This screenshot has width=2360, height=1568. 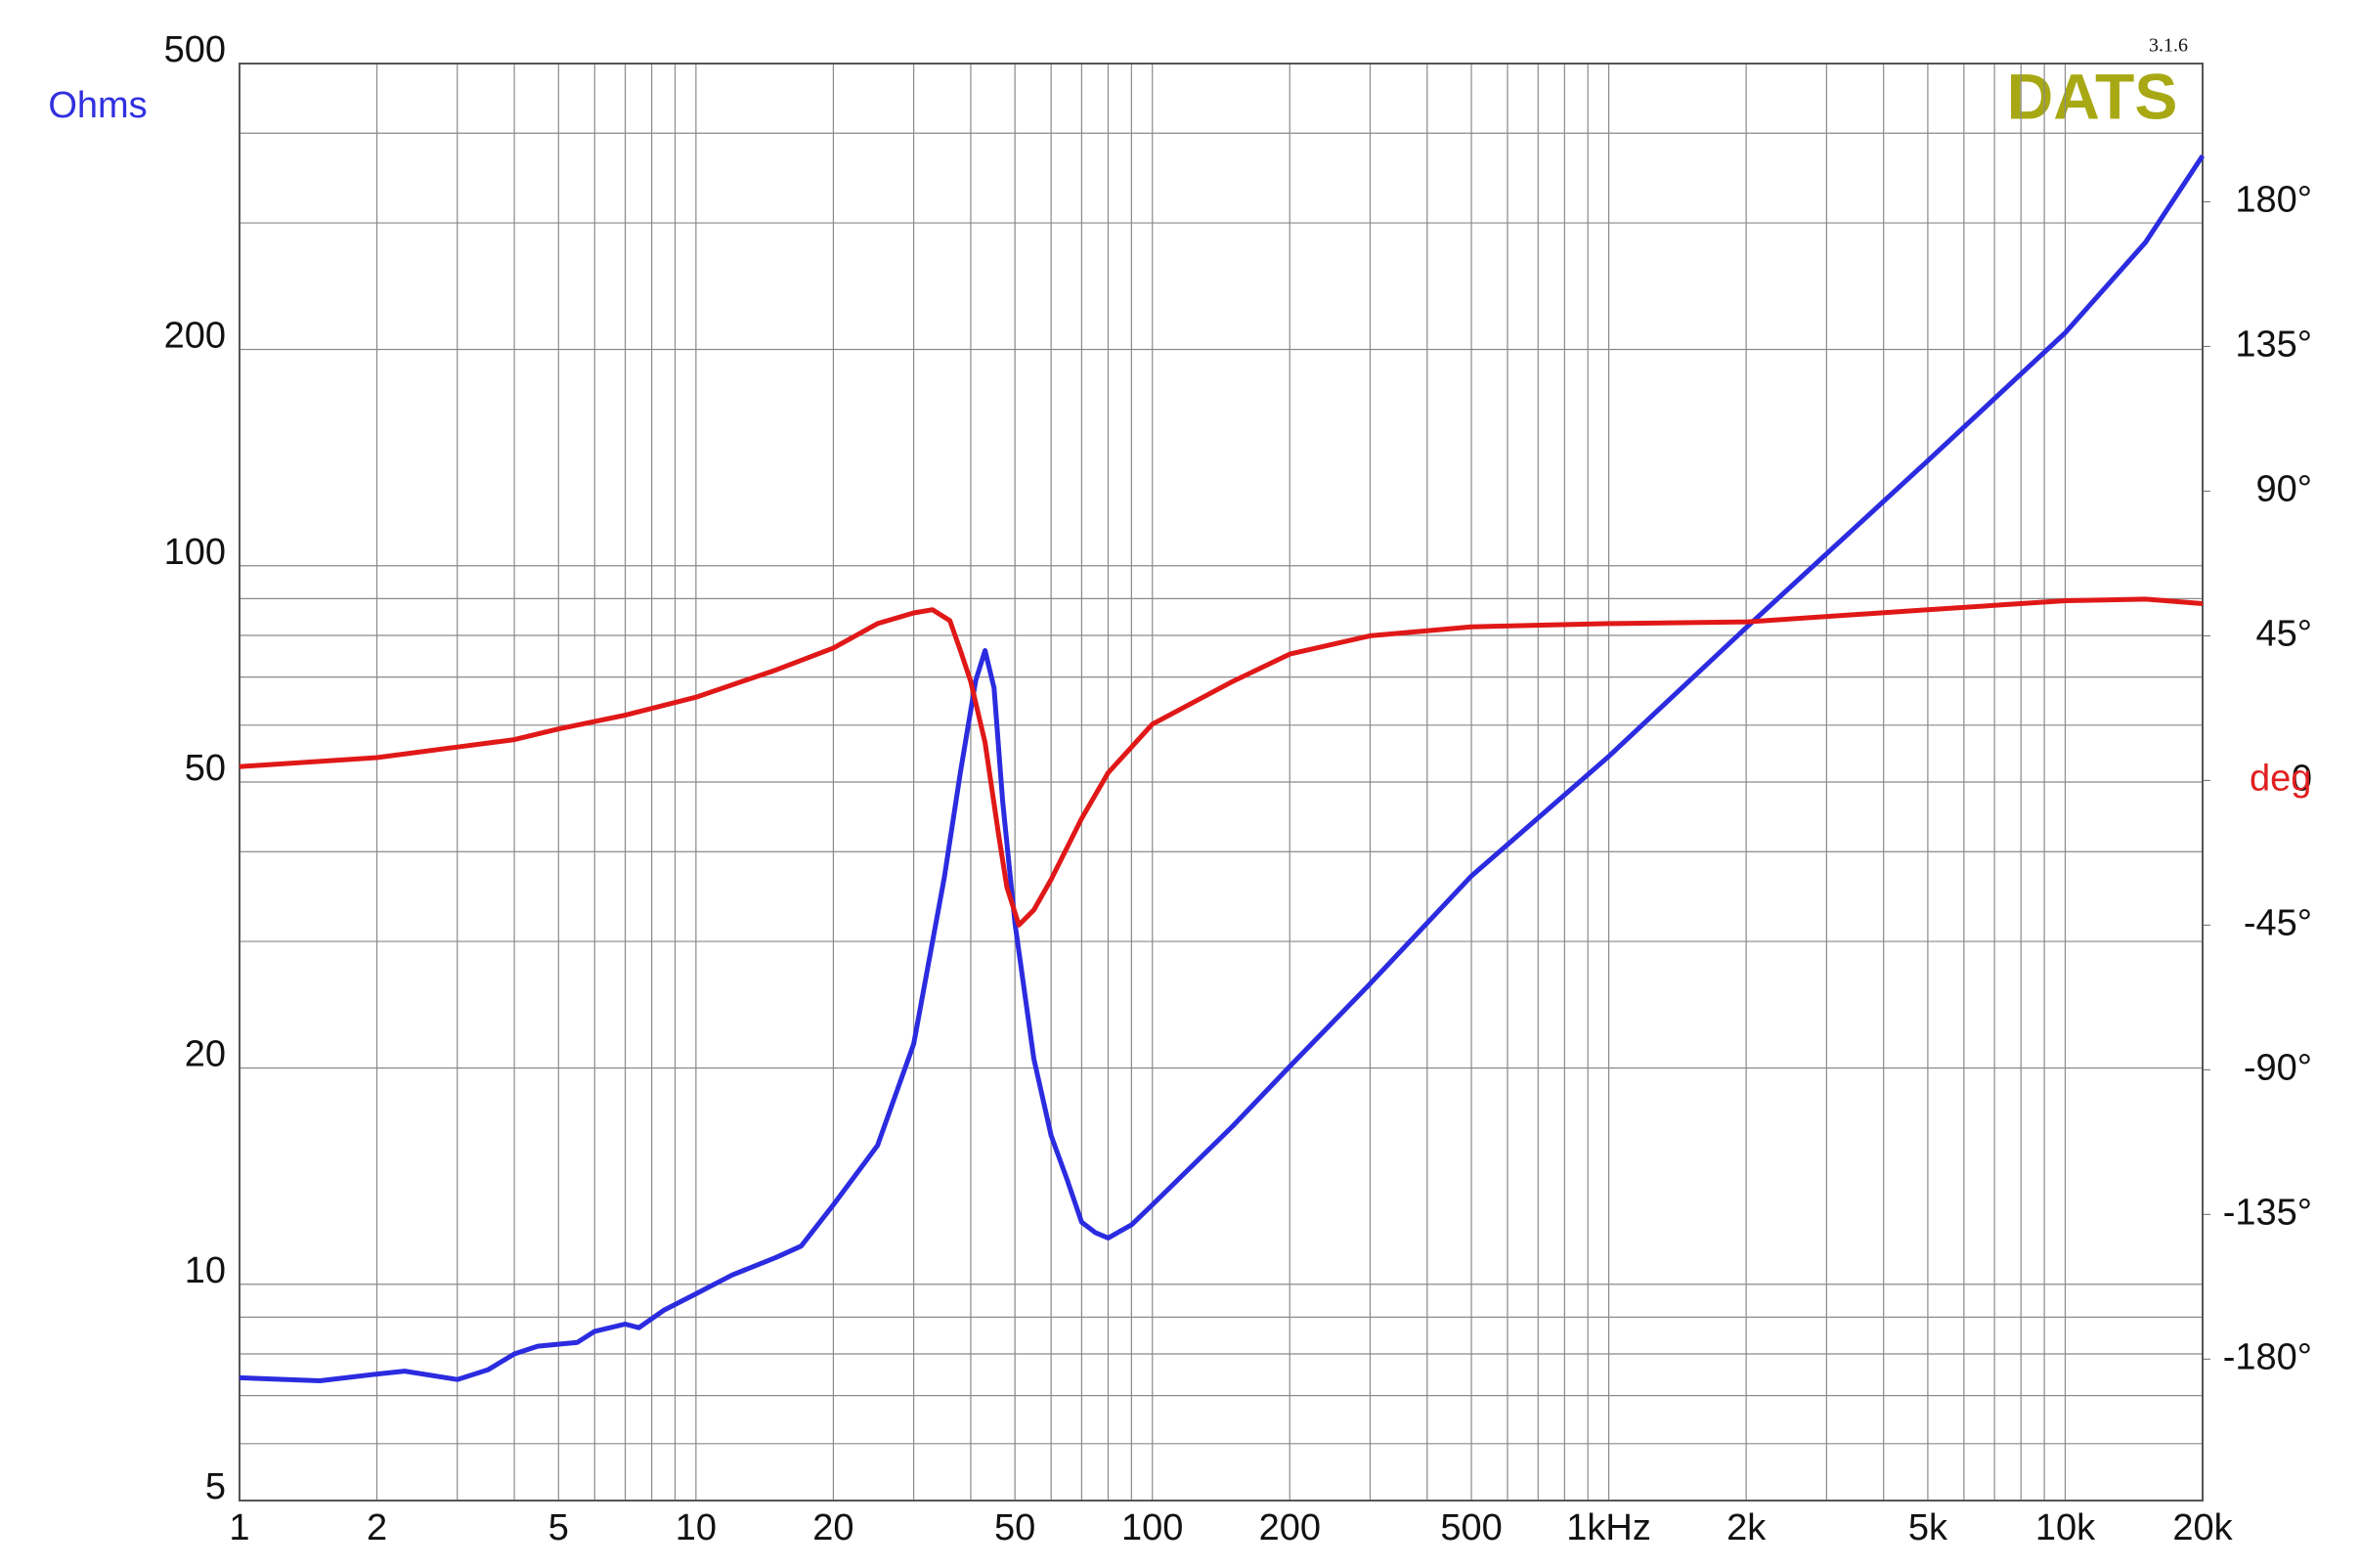 I want to click on x-tick-label: 5k, so click(x=1928, y=1527).